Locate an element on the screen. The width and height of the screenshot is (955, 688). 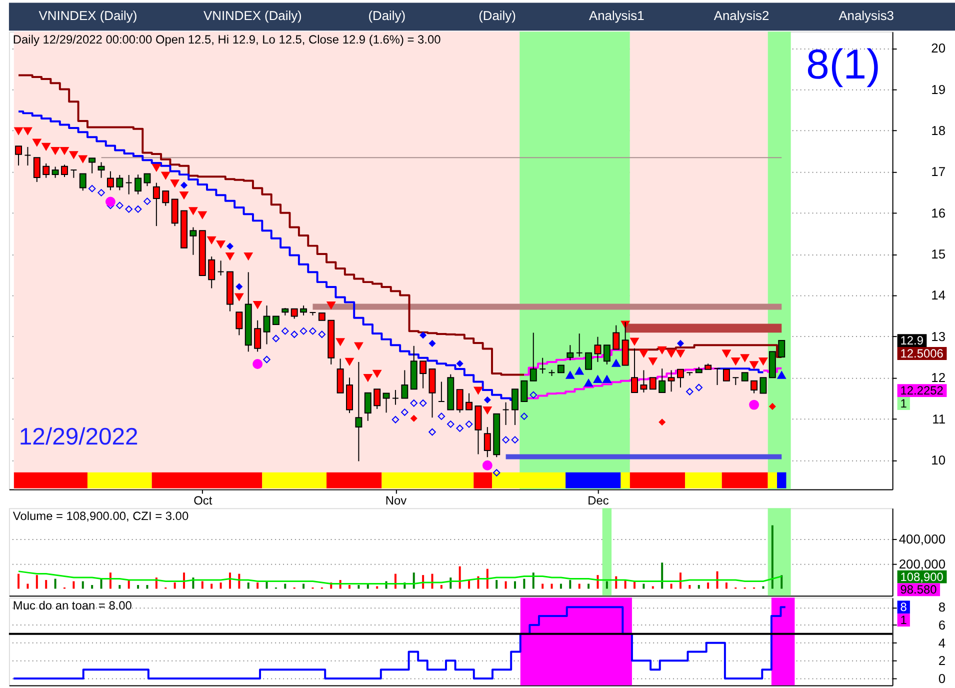
chart-title: Daily 12/29/2022 00:00:00 Open 12.5, Hi 12.9, Lo 12.5, Close 12.9 (1.6%) = 3.00 is located at coordinates (227, 39).